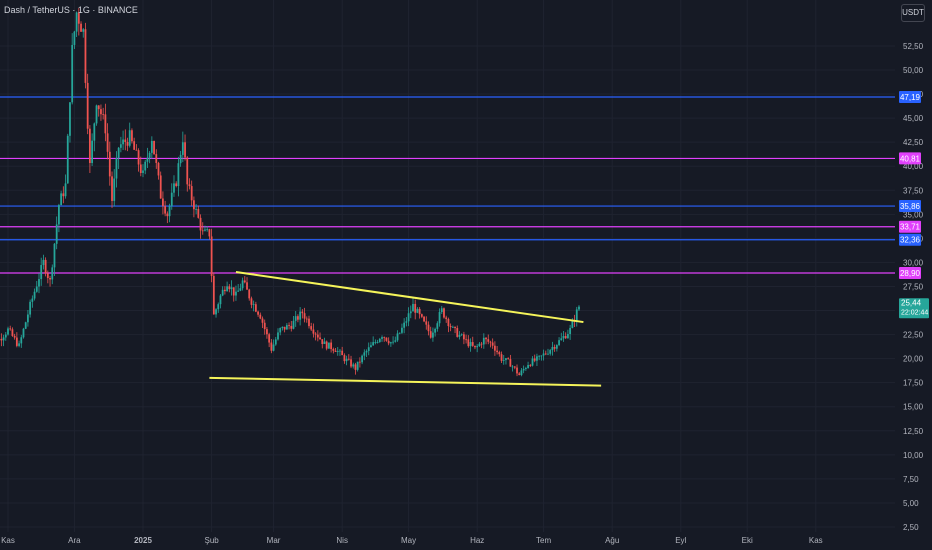  What do you see at coordinates (8, 540) in the screenshot?
I see `time-tick-label: Kas` at bounding box center [8, 540].